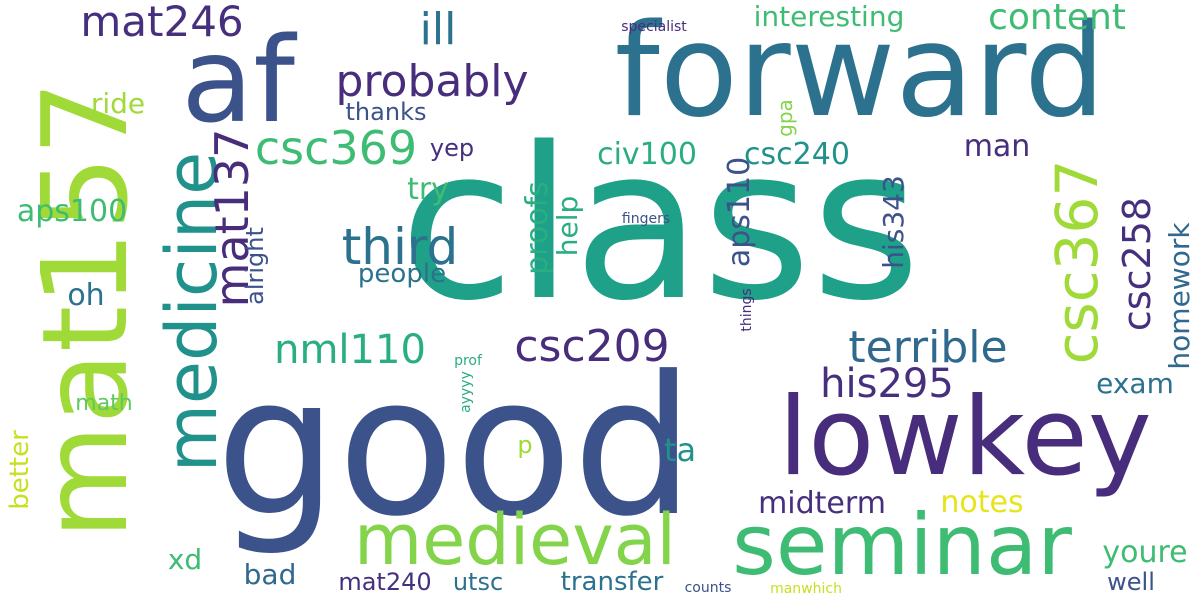  What do you see at coordinates (1179, 296) in the screenshot?
I see `word-homework: homework` at bounding box center [1179, 296].